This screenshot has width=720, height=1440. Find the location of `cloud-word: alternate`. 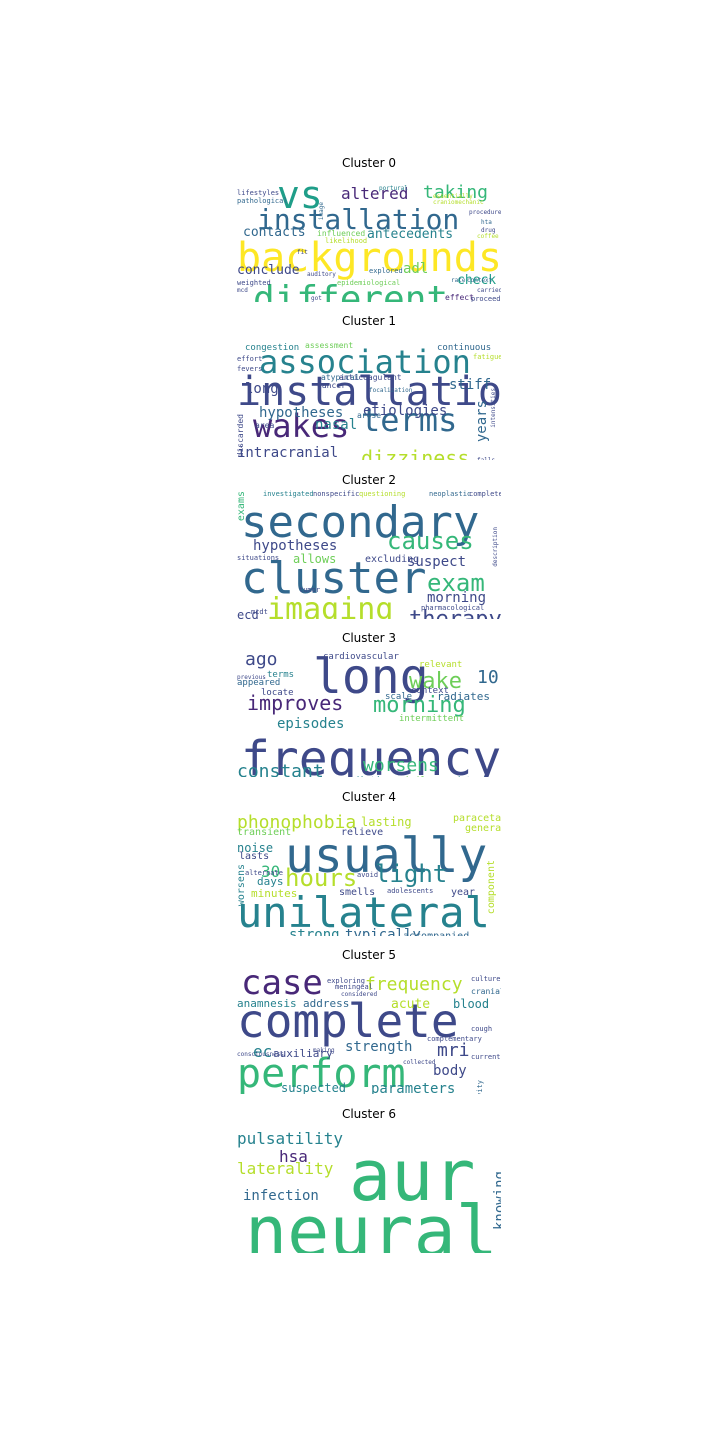

cloud-word: alternate is located at coordinates (264, 873).